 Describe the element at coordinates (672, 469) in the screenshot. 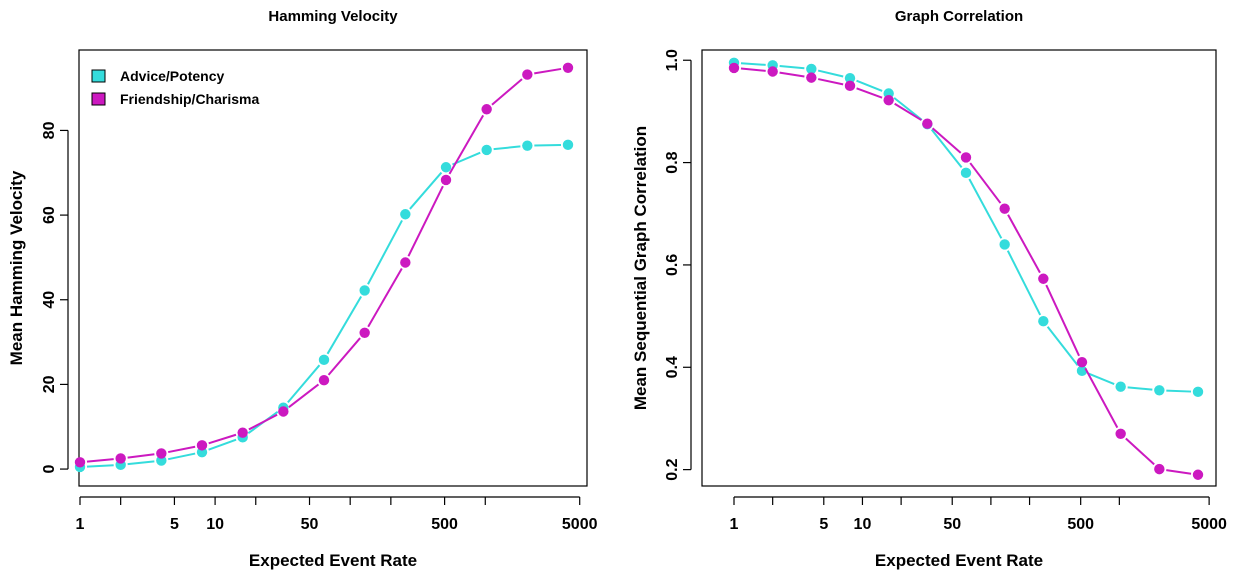

I see `y-tick-label: 0.2` at that location.